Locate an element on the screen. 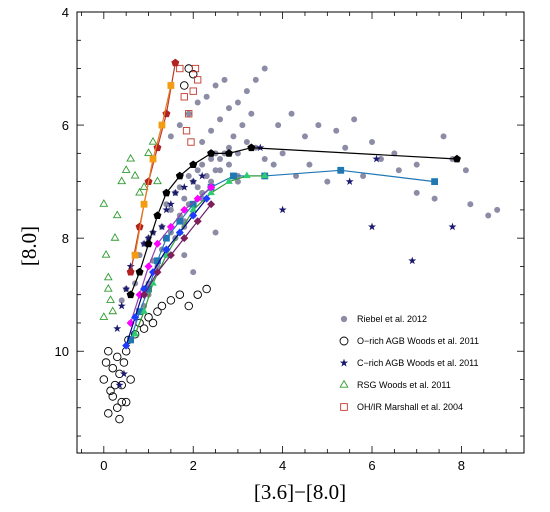 This screenshot has height=512, width=550. x-tick-label: 2 is located at coordinates (193, 465).